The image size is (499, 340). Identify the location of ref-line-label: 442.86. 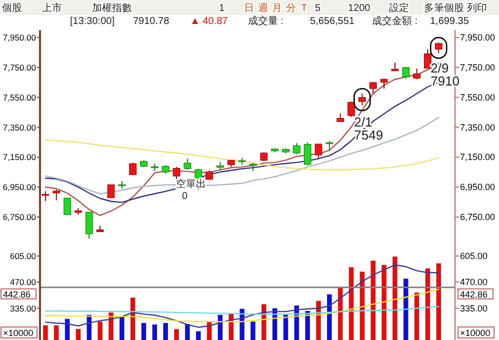
(474, 294).